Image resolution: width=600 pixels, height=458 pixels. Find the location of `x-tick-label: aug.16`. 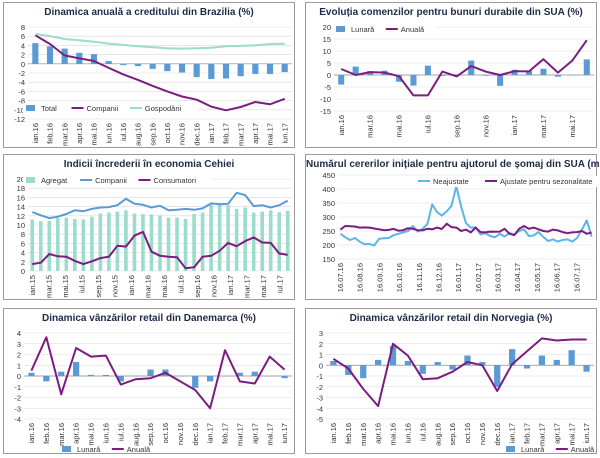

x-tick-label: aug.16 is located at coordinates (138, 134).